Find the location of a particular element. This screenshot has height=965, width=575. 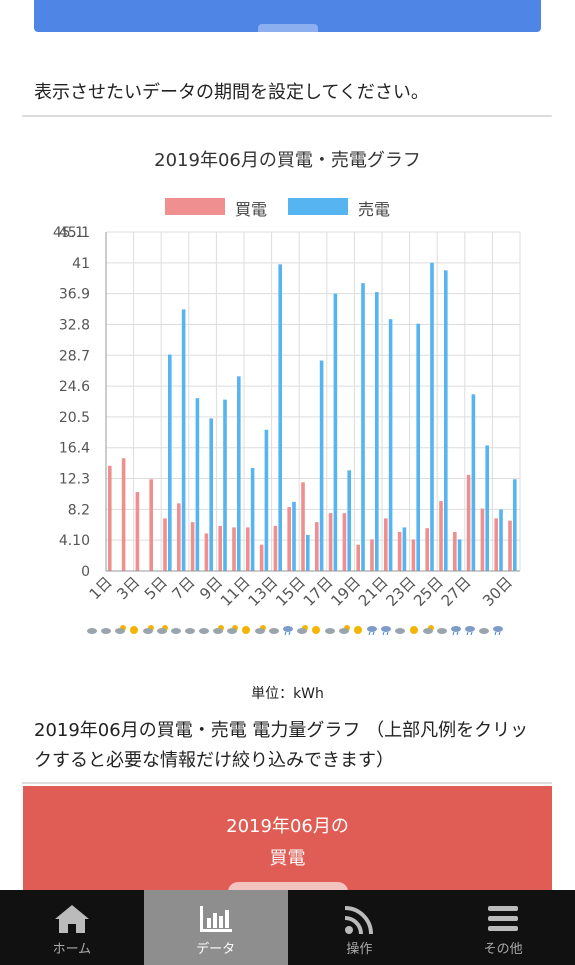

x-tick-label: 3日 is located at coordinates (128, 588).